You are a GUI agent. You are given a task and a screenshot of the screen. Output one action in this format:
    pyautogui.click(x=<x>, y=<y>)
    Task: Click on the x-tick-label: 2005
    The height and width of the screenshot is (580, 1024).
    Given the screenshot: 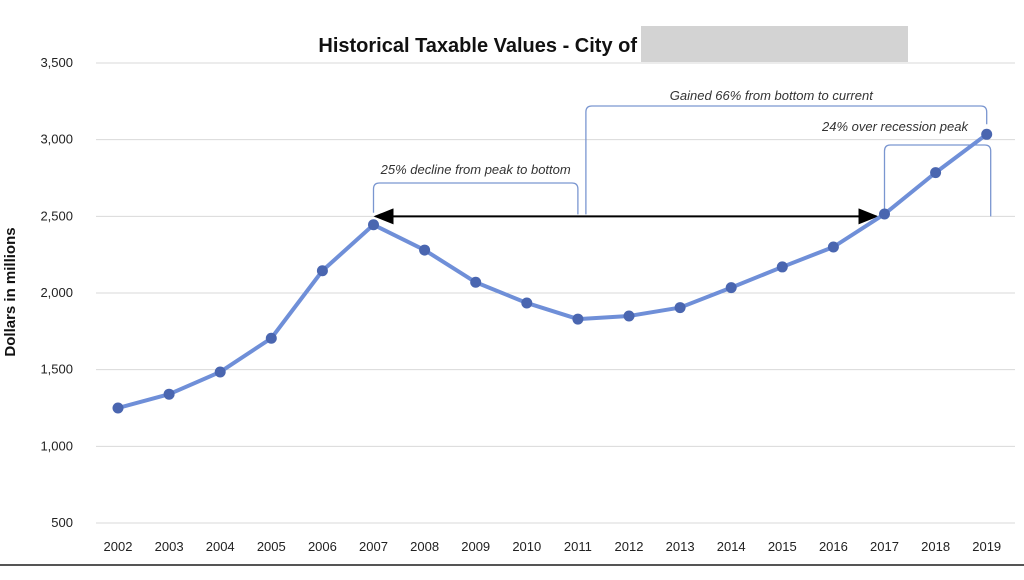 What is the action you would take?
    pyautogui.click(x=271, y=546)
    